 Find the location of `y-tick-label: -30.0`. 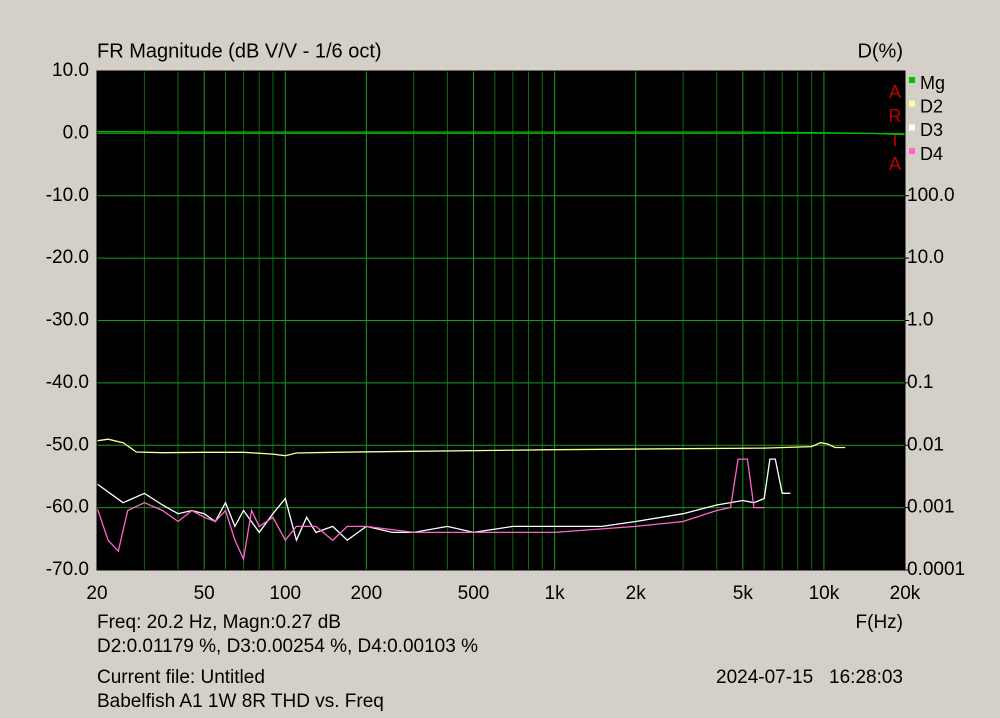

y-tick-label: -30.0 is located at coordinates (67, 320).